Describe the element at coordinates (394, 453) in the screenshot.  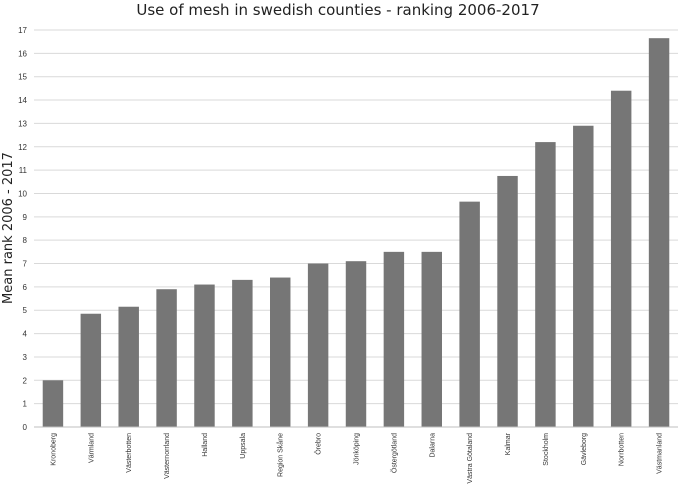
I see `x-category-label: Östergötland` at that location.